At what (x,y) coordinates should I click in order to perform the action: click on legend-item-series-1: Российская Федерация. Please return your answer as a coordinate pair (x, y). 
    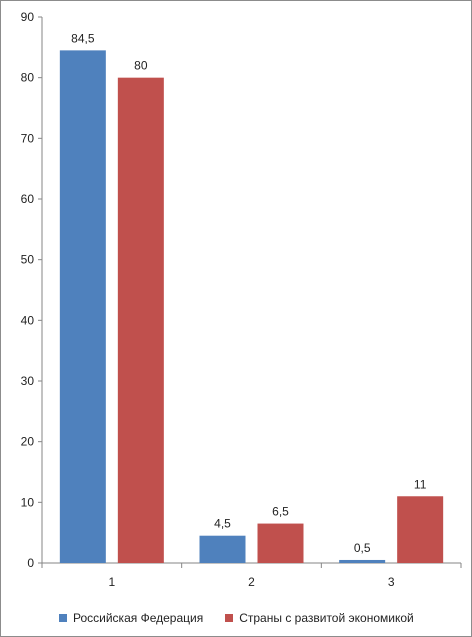
    Looking at the image, I should click on (131, 618).